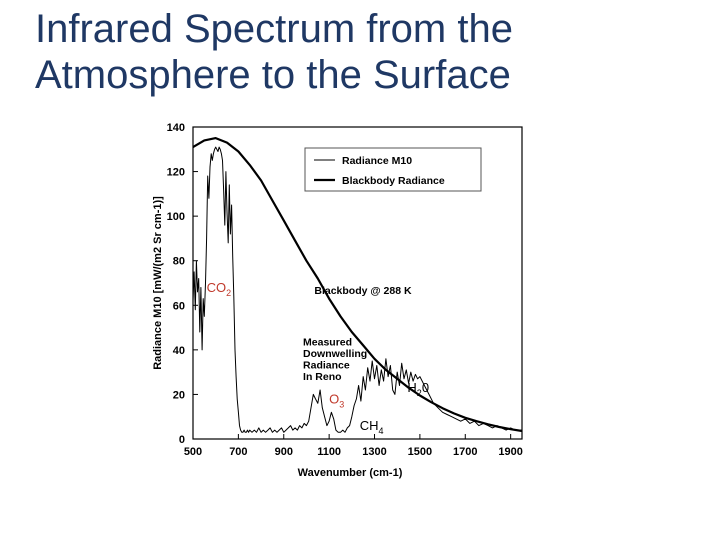 Image resolution: width=720 pixels, height=540 pixels. I want to click on legend: Radiance M10 Blackbody Radiance, so click(393, 169).